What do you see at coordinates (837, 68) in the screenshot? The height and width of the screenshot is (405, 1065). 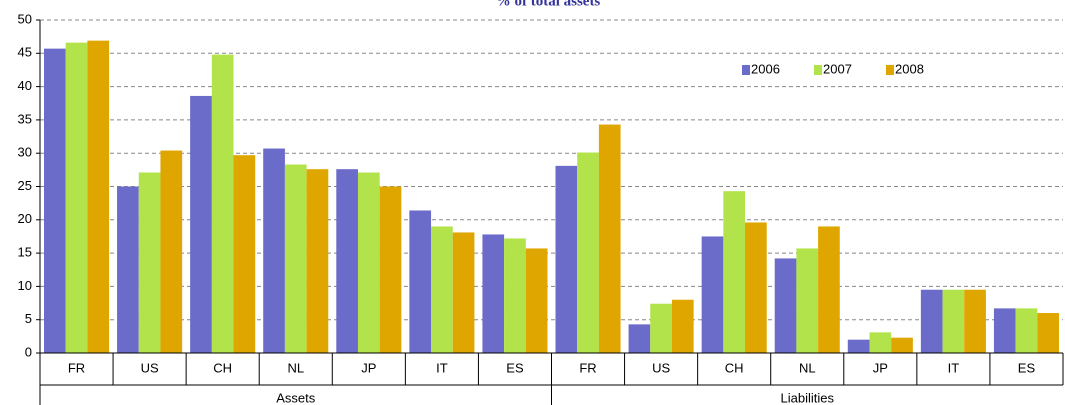 I see `legend-label: 2007` at bounding box center [837, 68].